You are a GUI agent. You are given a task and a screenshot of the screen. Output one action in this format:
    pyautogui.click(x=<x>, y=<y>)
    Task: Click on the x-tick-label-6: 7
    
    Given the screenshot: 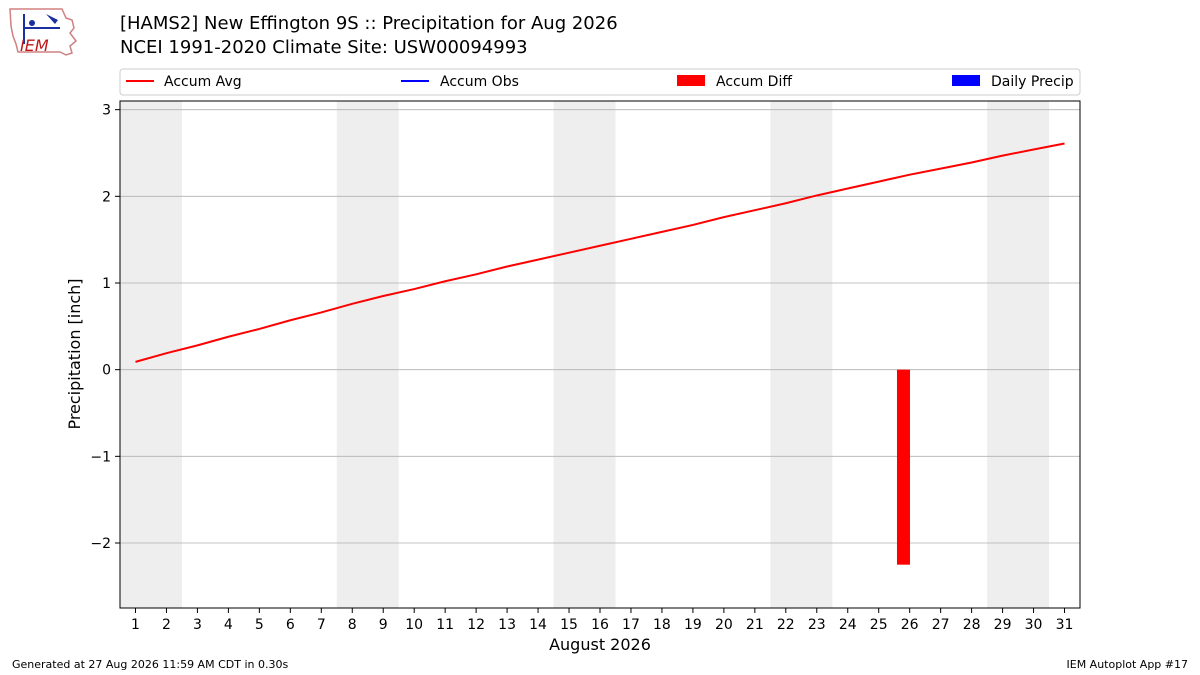 What is the action you would take?
    pyautogui.click(x=321, y=625)
    